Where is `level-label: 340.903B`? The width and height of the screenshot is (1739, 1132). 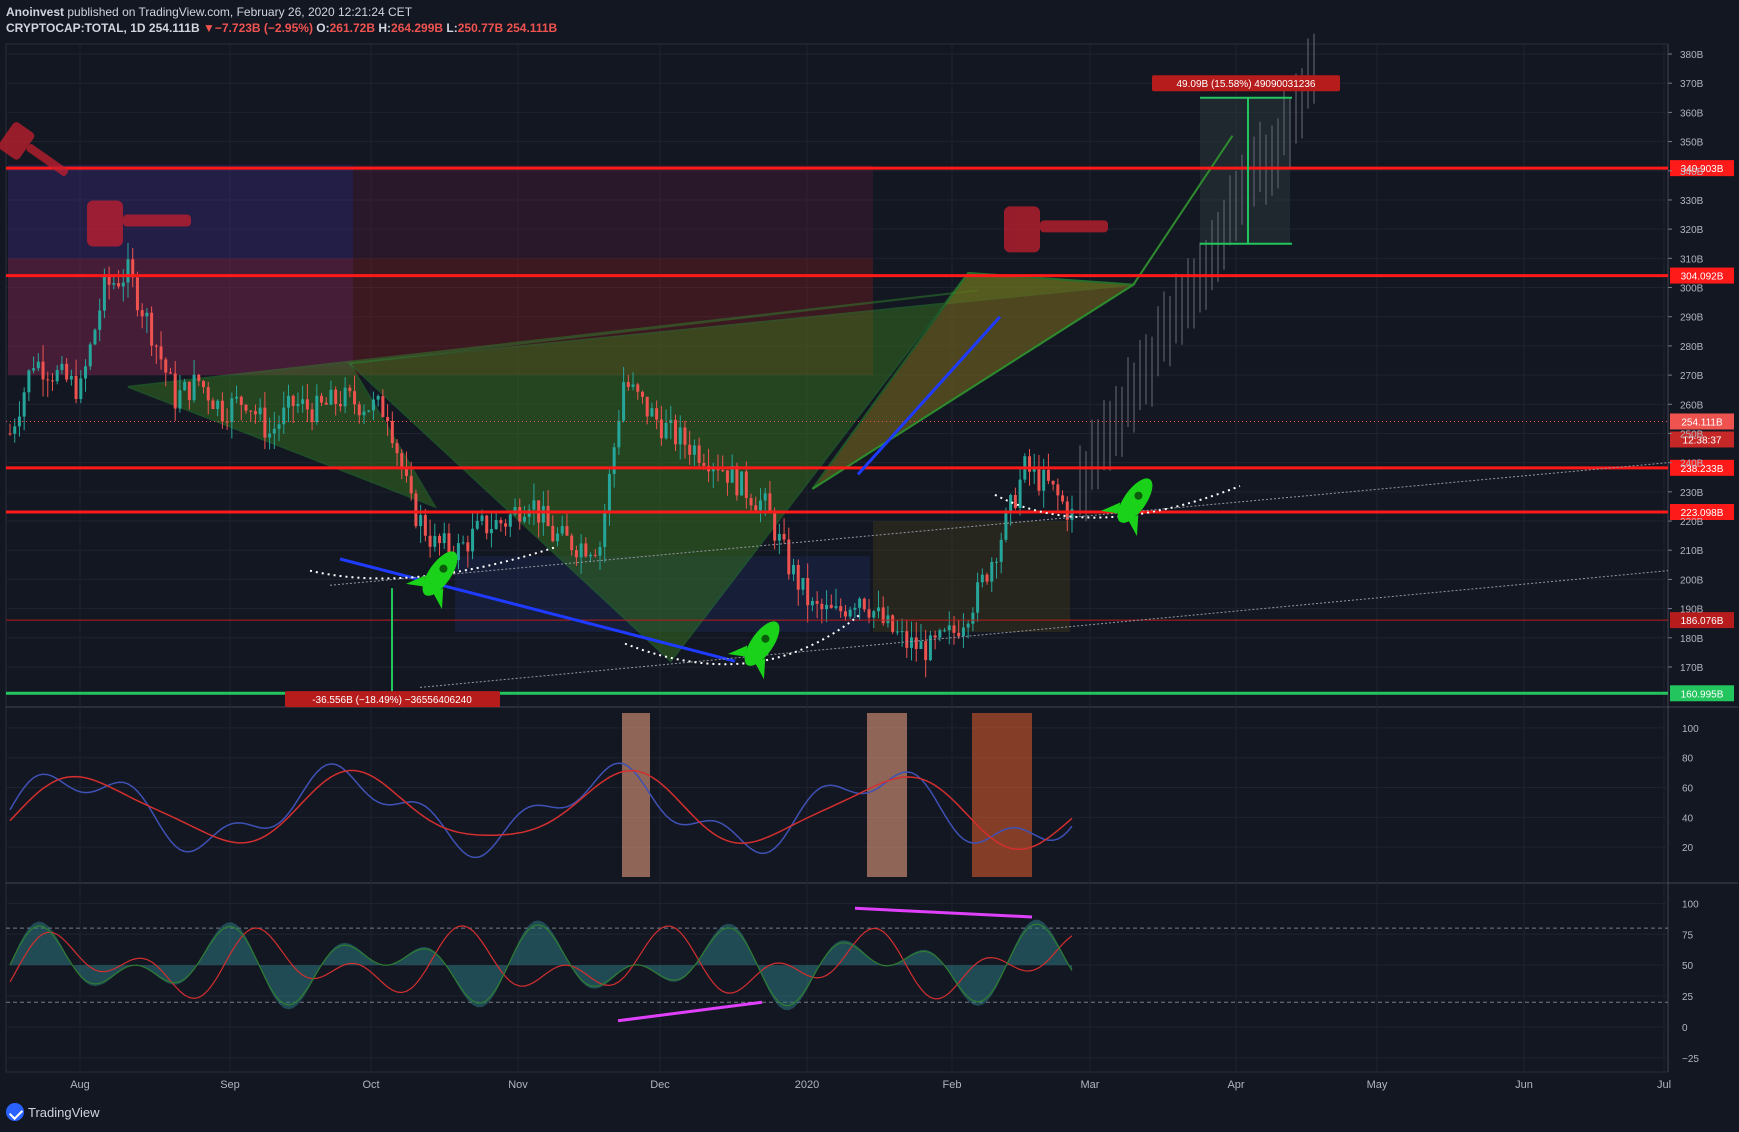 level-label: 340.903B is located at coordinates (1702, 169).